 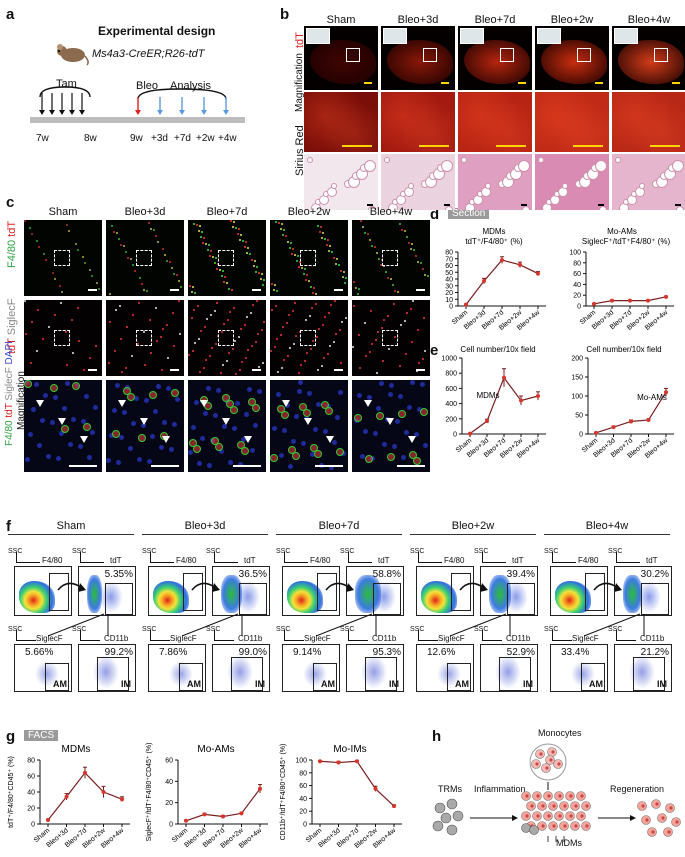 I want to click on panel-label-a: a, so click(x=10, y=14).